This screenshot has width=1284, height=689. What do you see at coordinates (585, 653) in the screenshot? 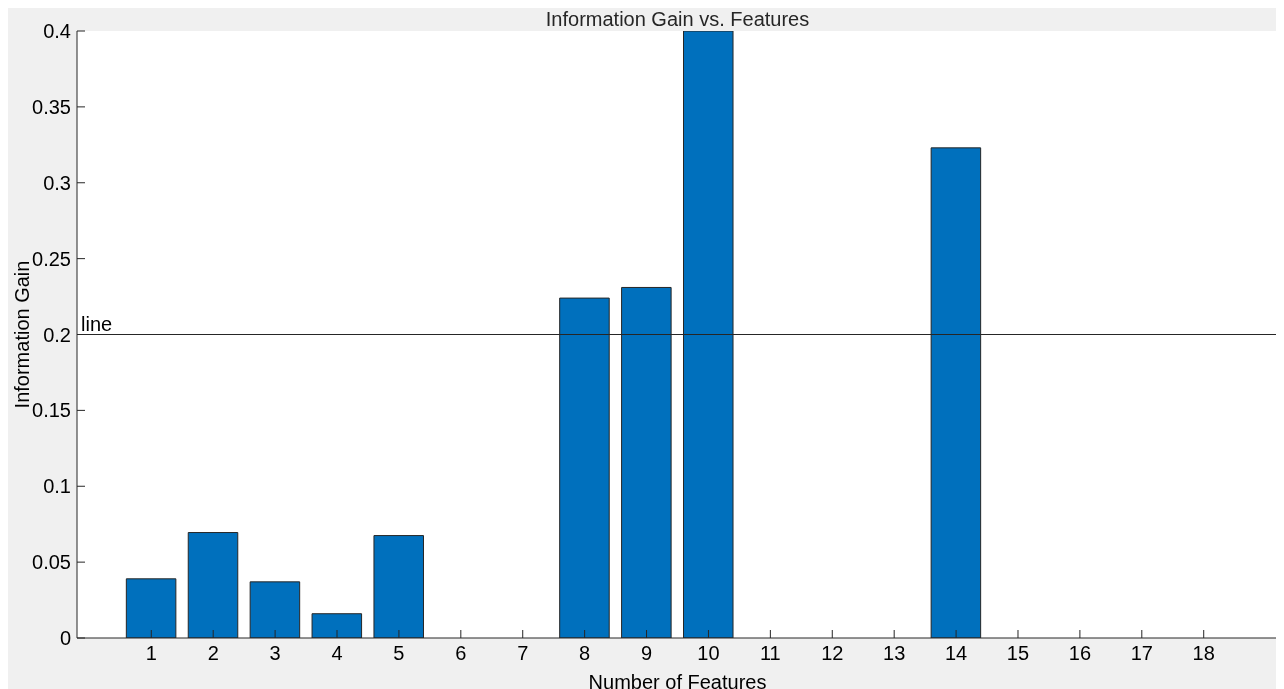
I see `x-tick-label: 8` at bounding box center [585, 653].